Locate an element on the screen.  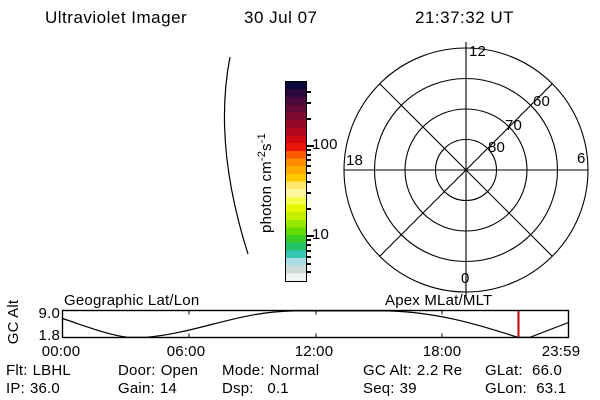
unit-exponent-2: -1 is located at coordinates (262, 138).